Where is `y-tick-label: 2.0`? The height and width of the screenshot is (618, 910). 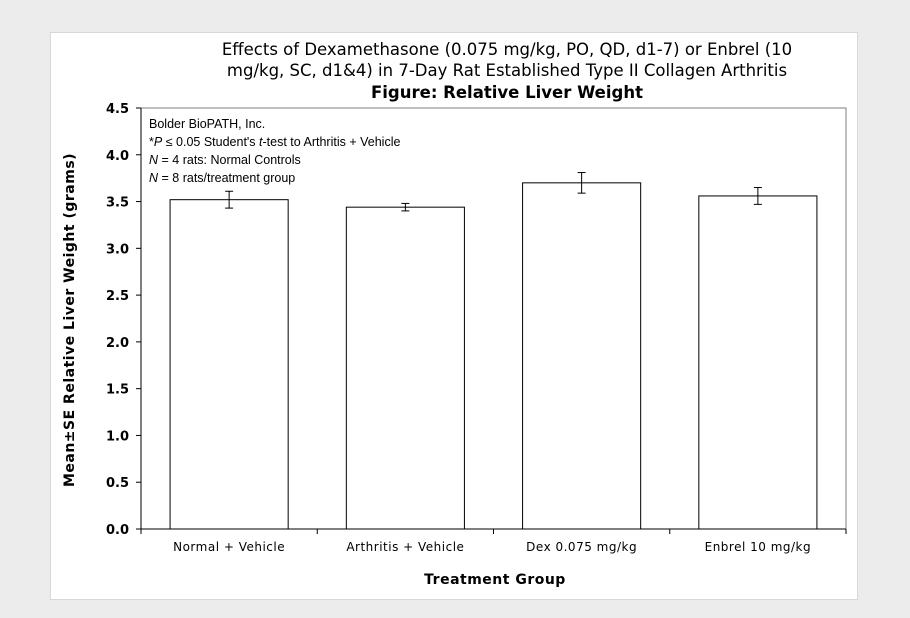
y-tick-label: 2.0 is located at coordinates (117, 343).